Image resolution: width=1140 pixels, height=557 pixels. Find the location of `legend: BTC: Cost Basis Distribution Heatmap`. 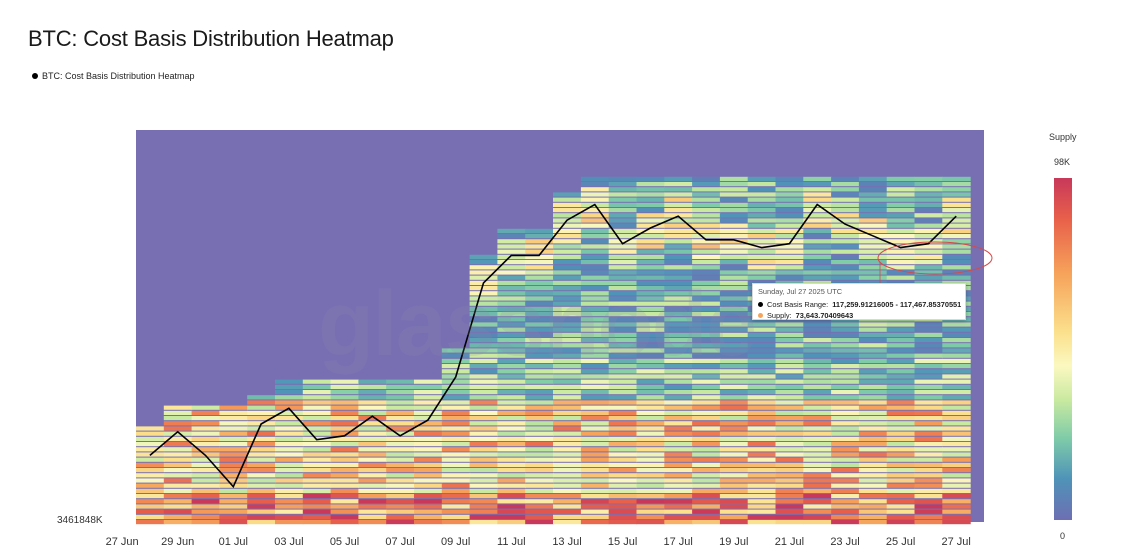

legend: BTC: Cost Basis Distribution Heatmap is located at coordinates (113, 76).